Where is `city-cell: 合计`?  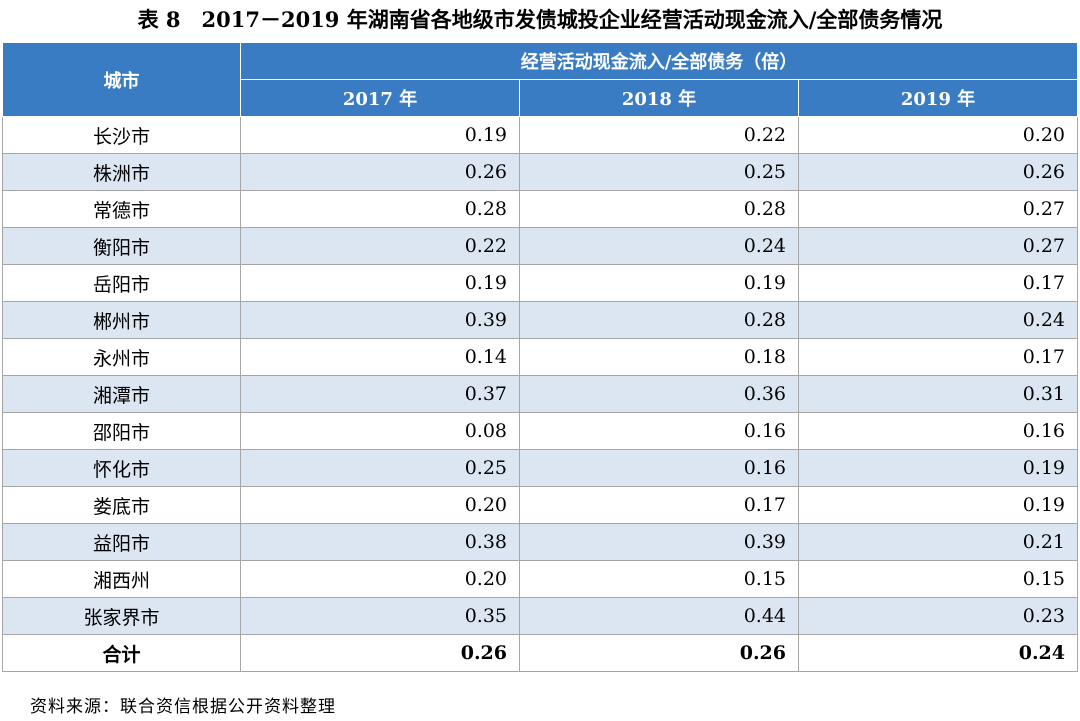 city-cell: 合计 is located at coordinates (121, 653).